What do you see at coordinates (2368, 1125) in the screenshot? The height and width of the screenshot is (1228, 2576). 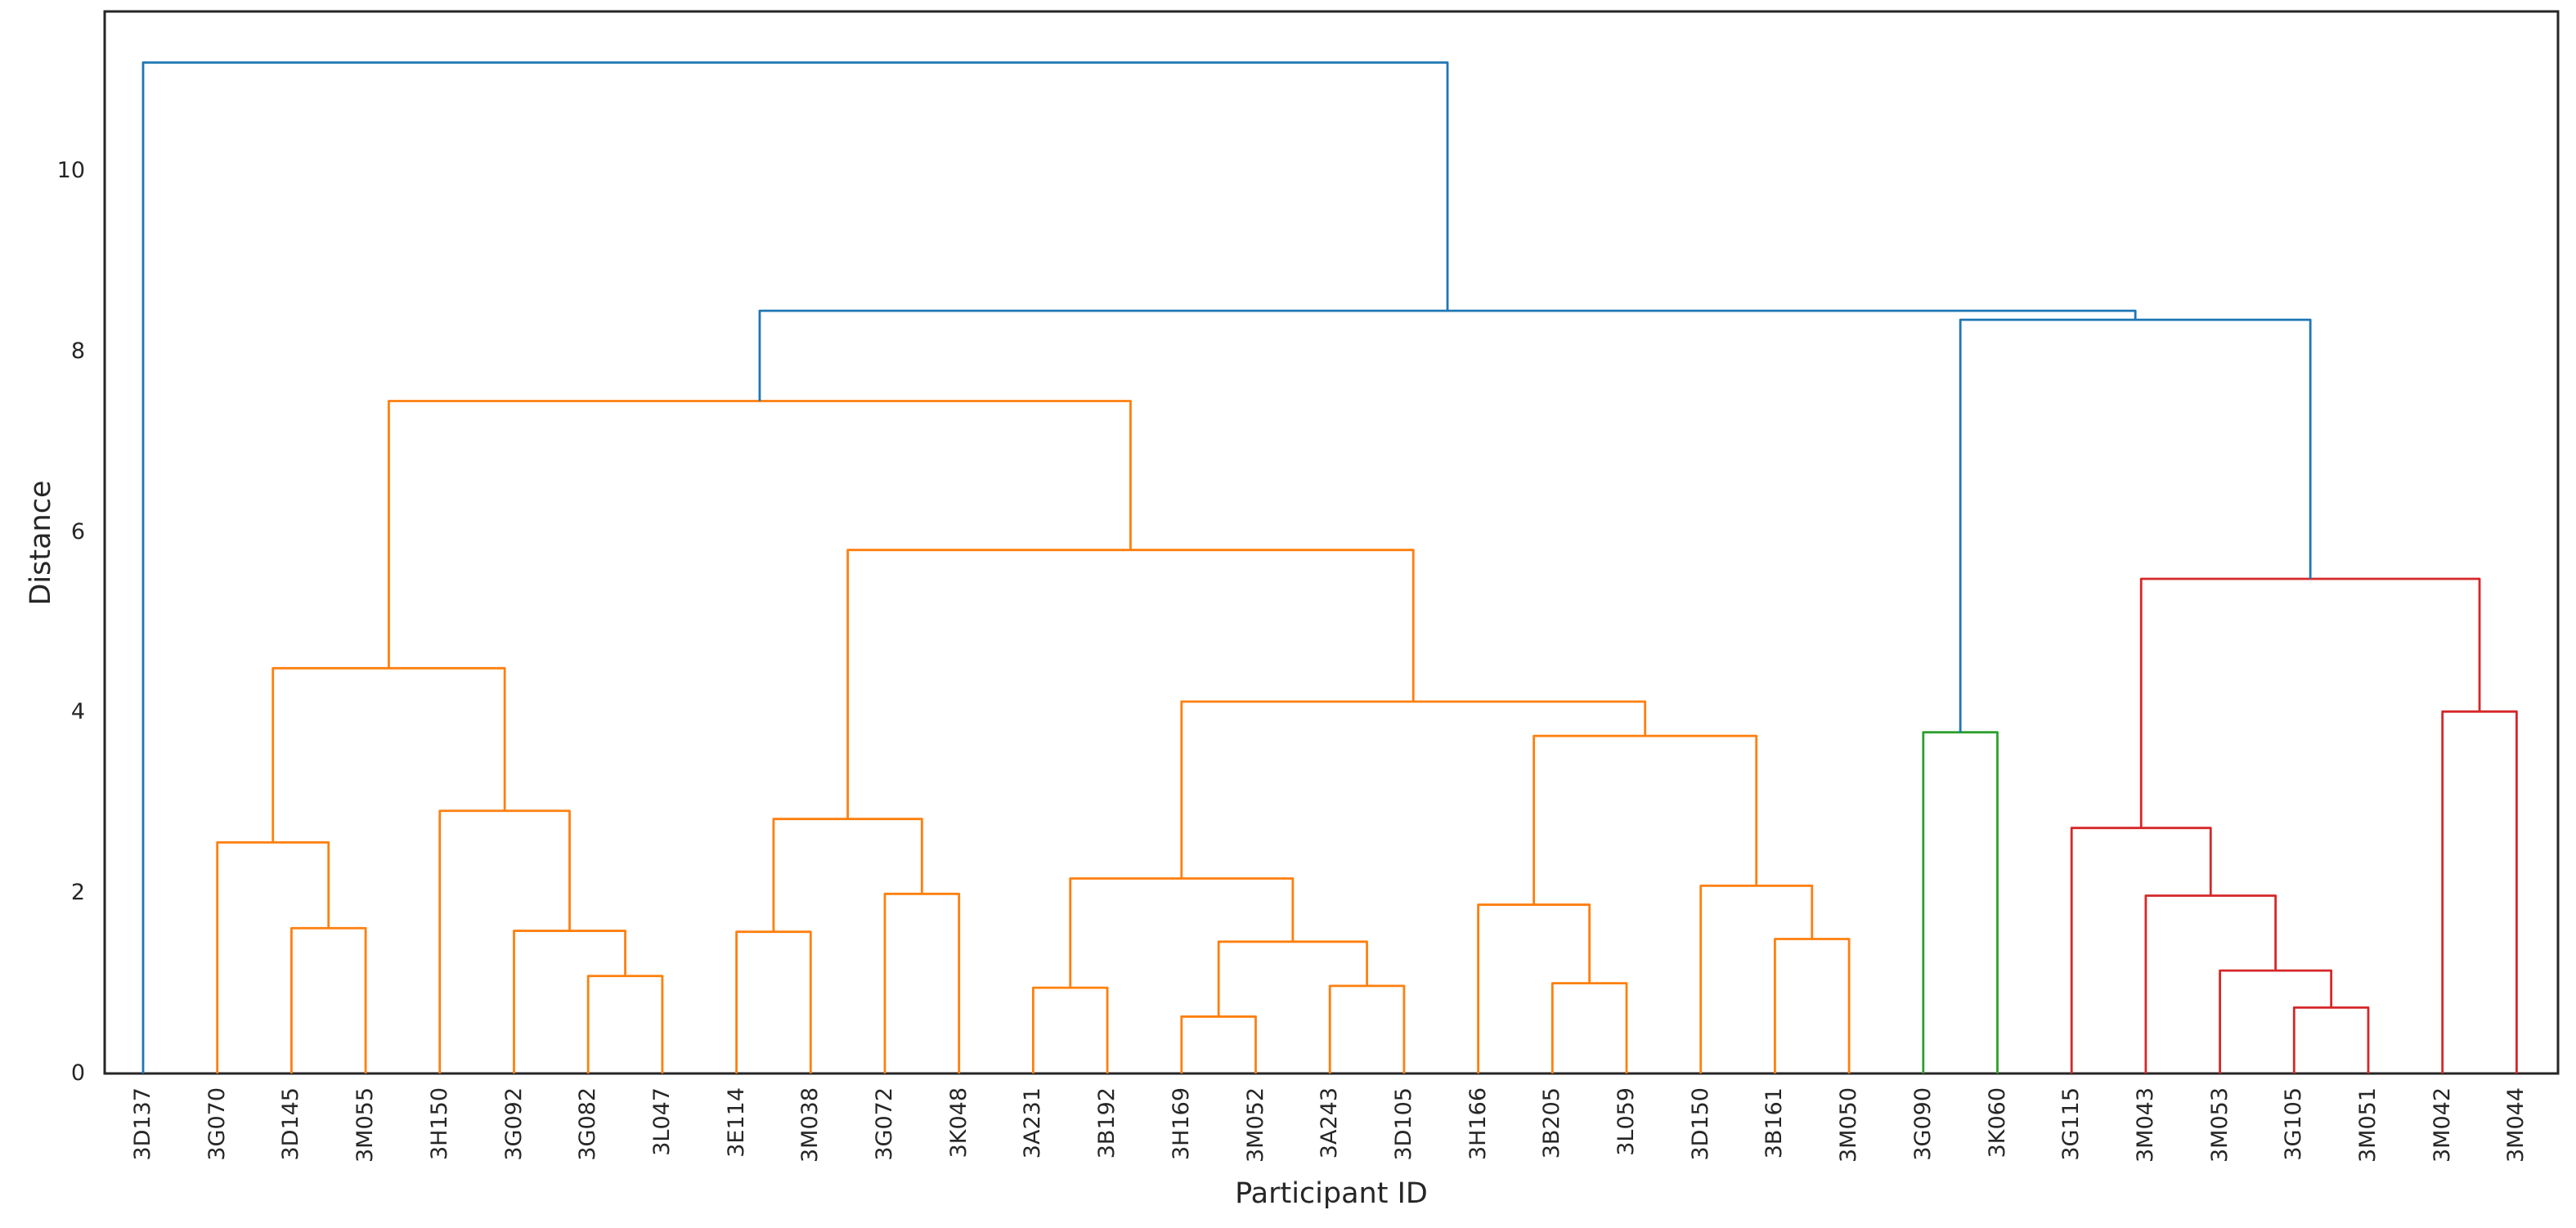 I see `x-tick-label-3M051: 3M051` at bounding box center [2368, 1125].